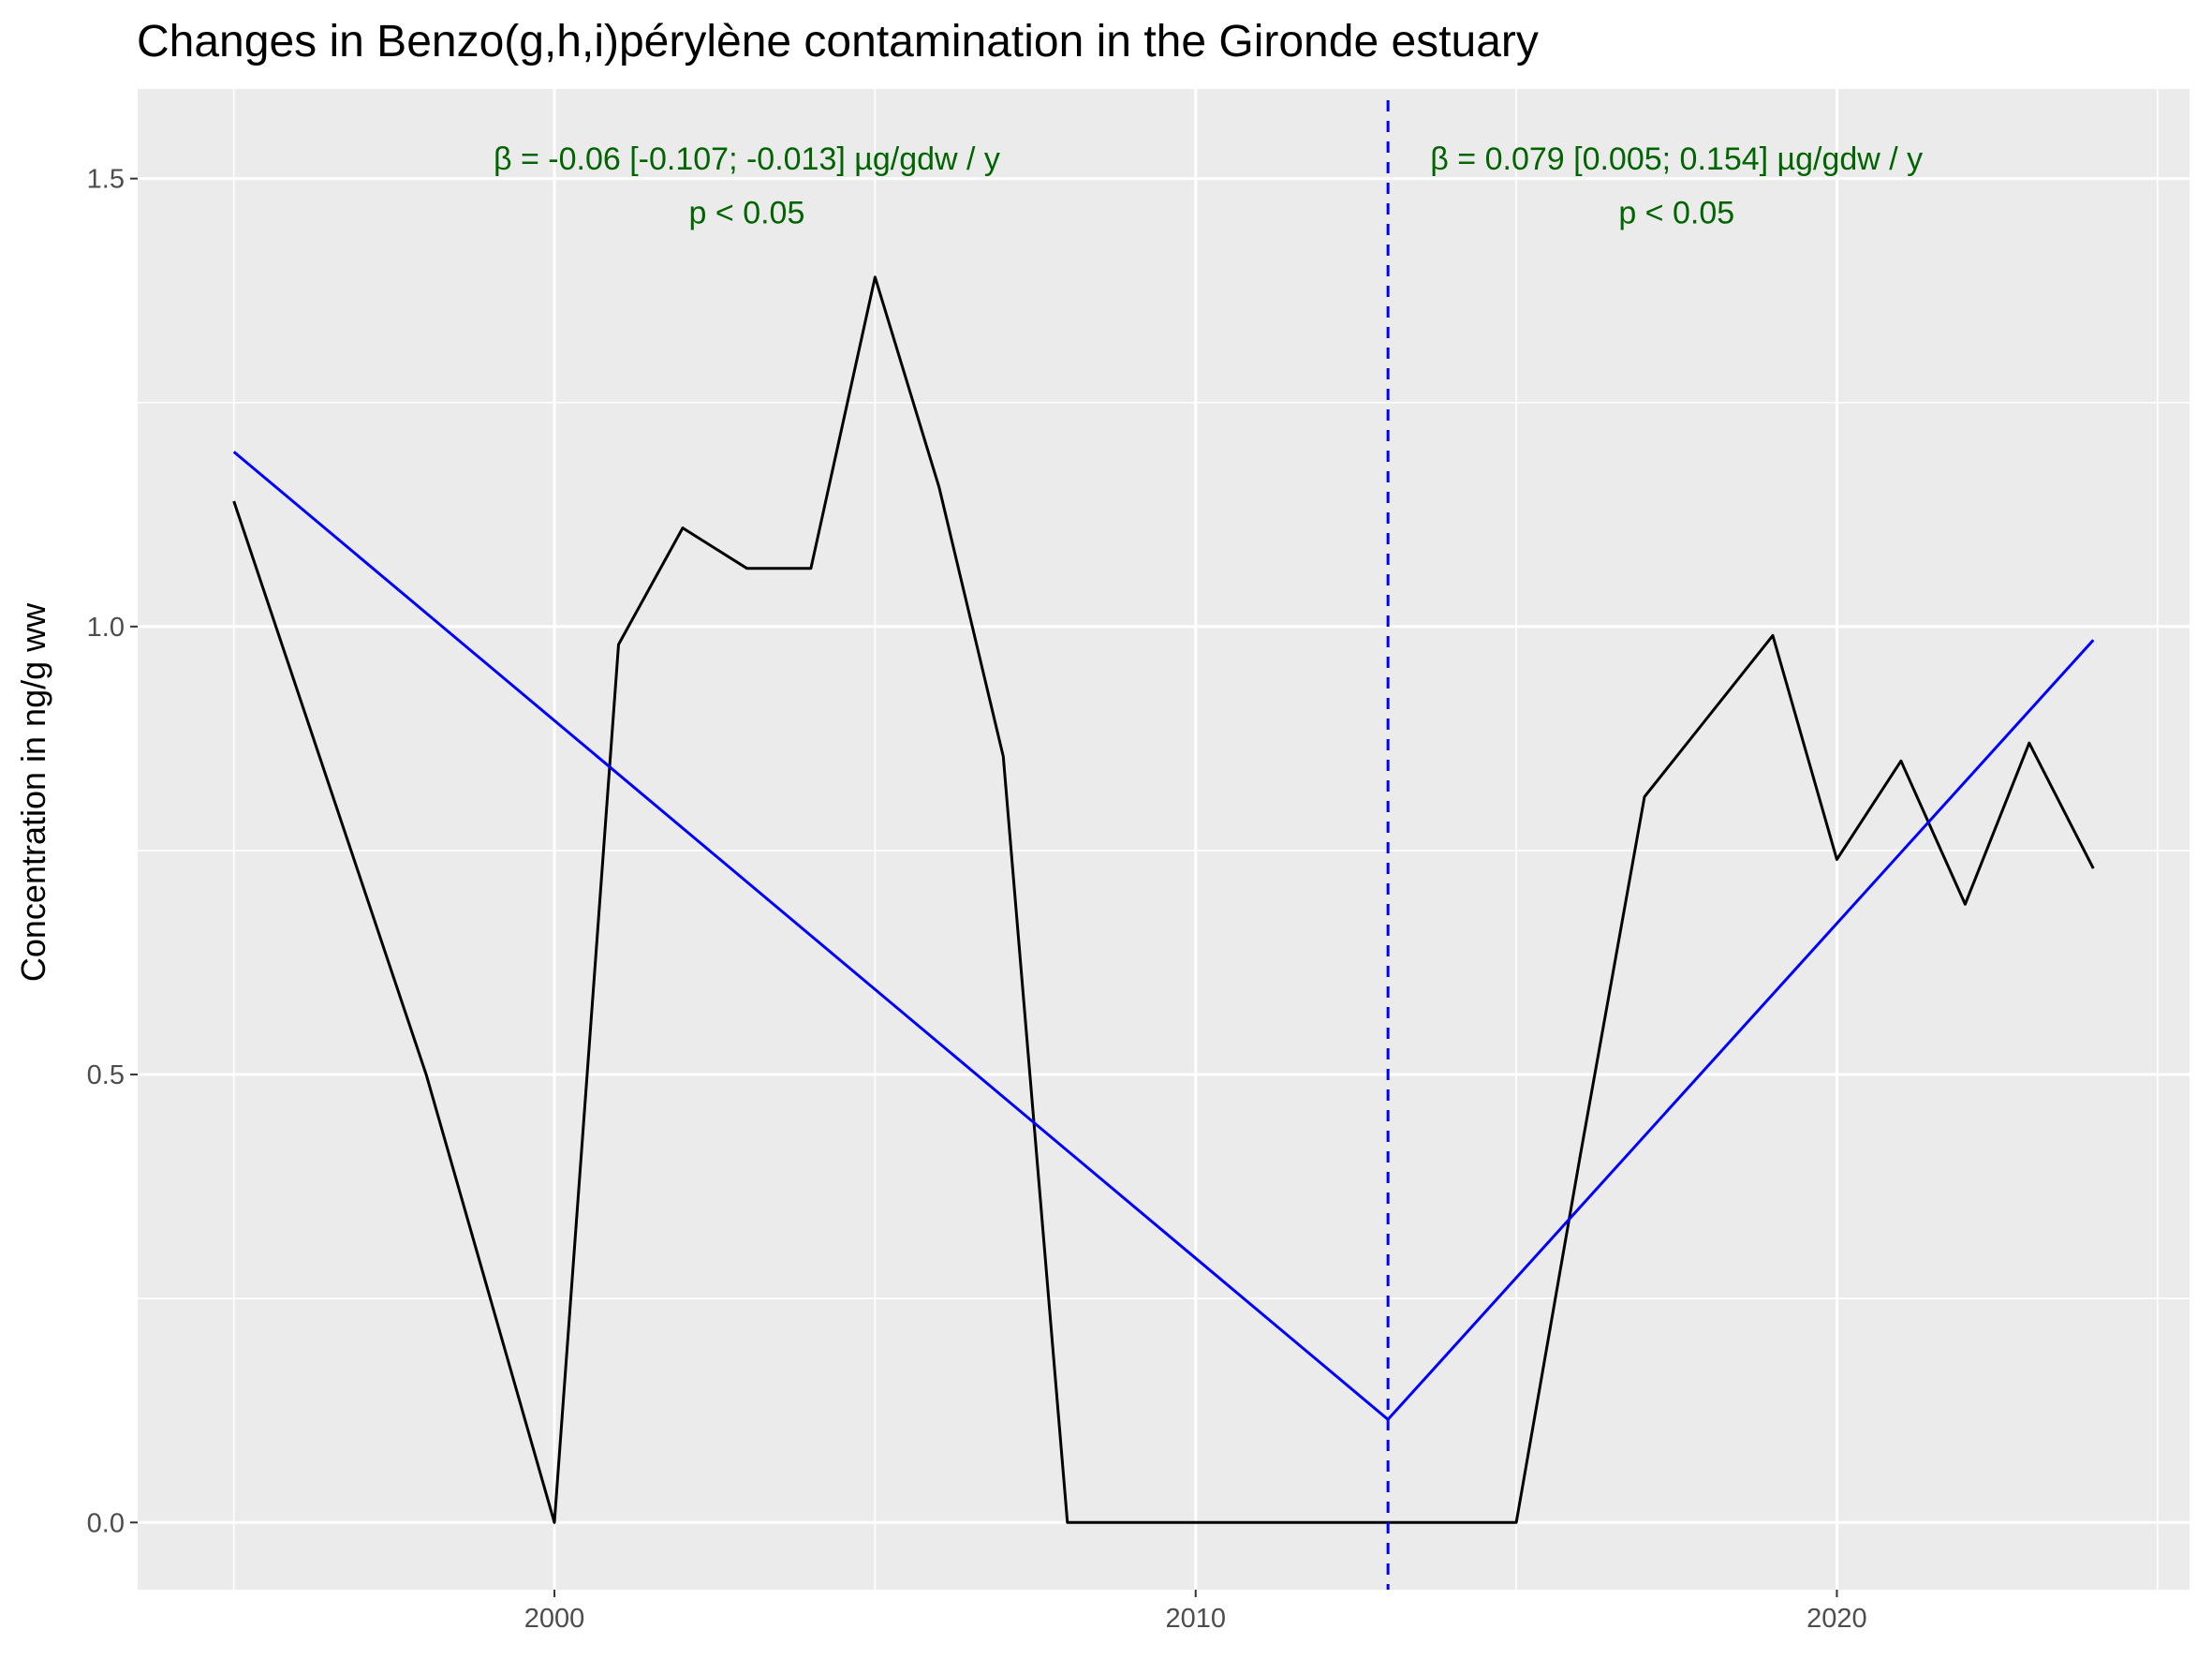  What do you see at coordinates (106, 1523) in the screenshot?
I see `y-tick-label: 0.0` at bounding box center [106, 1523].